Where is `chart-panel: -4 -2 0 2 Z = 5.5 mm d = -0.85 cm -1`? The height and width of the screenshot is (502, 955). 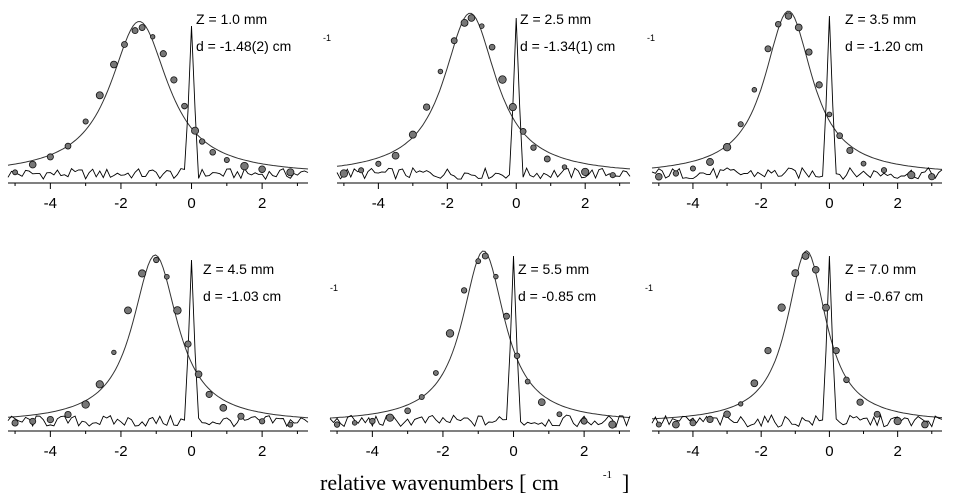
chart-panel: -4 -2 0 2 Z = 5.5 mm d = -0.85 cm -1 is located at coordinates (491, 355).